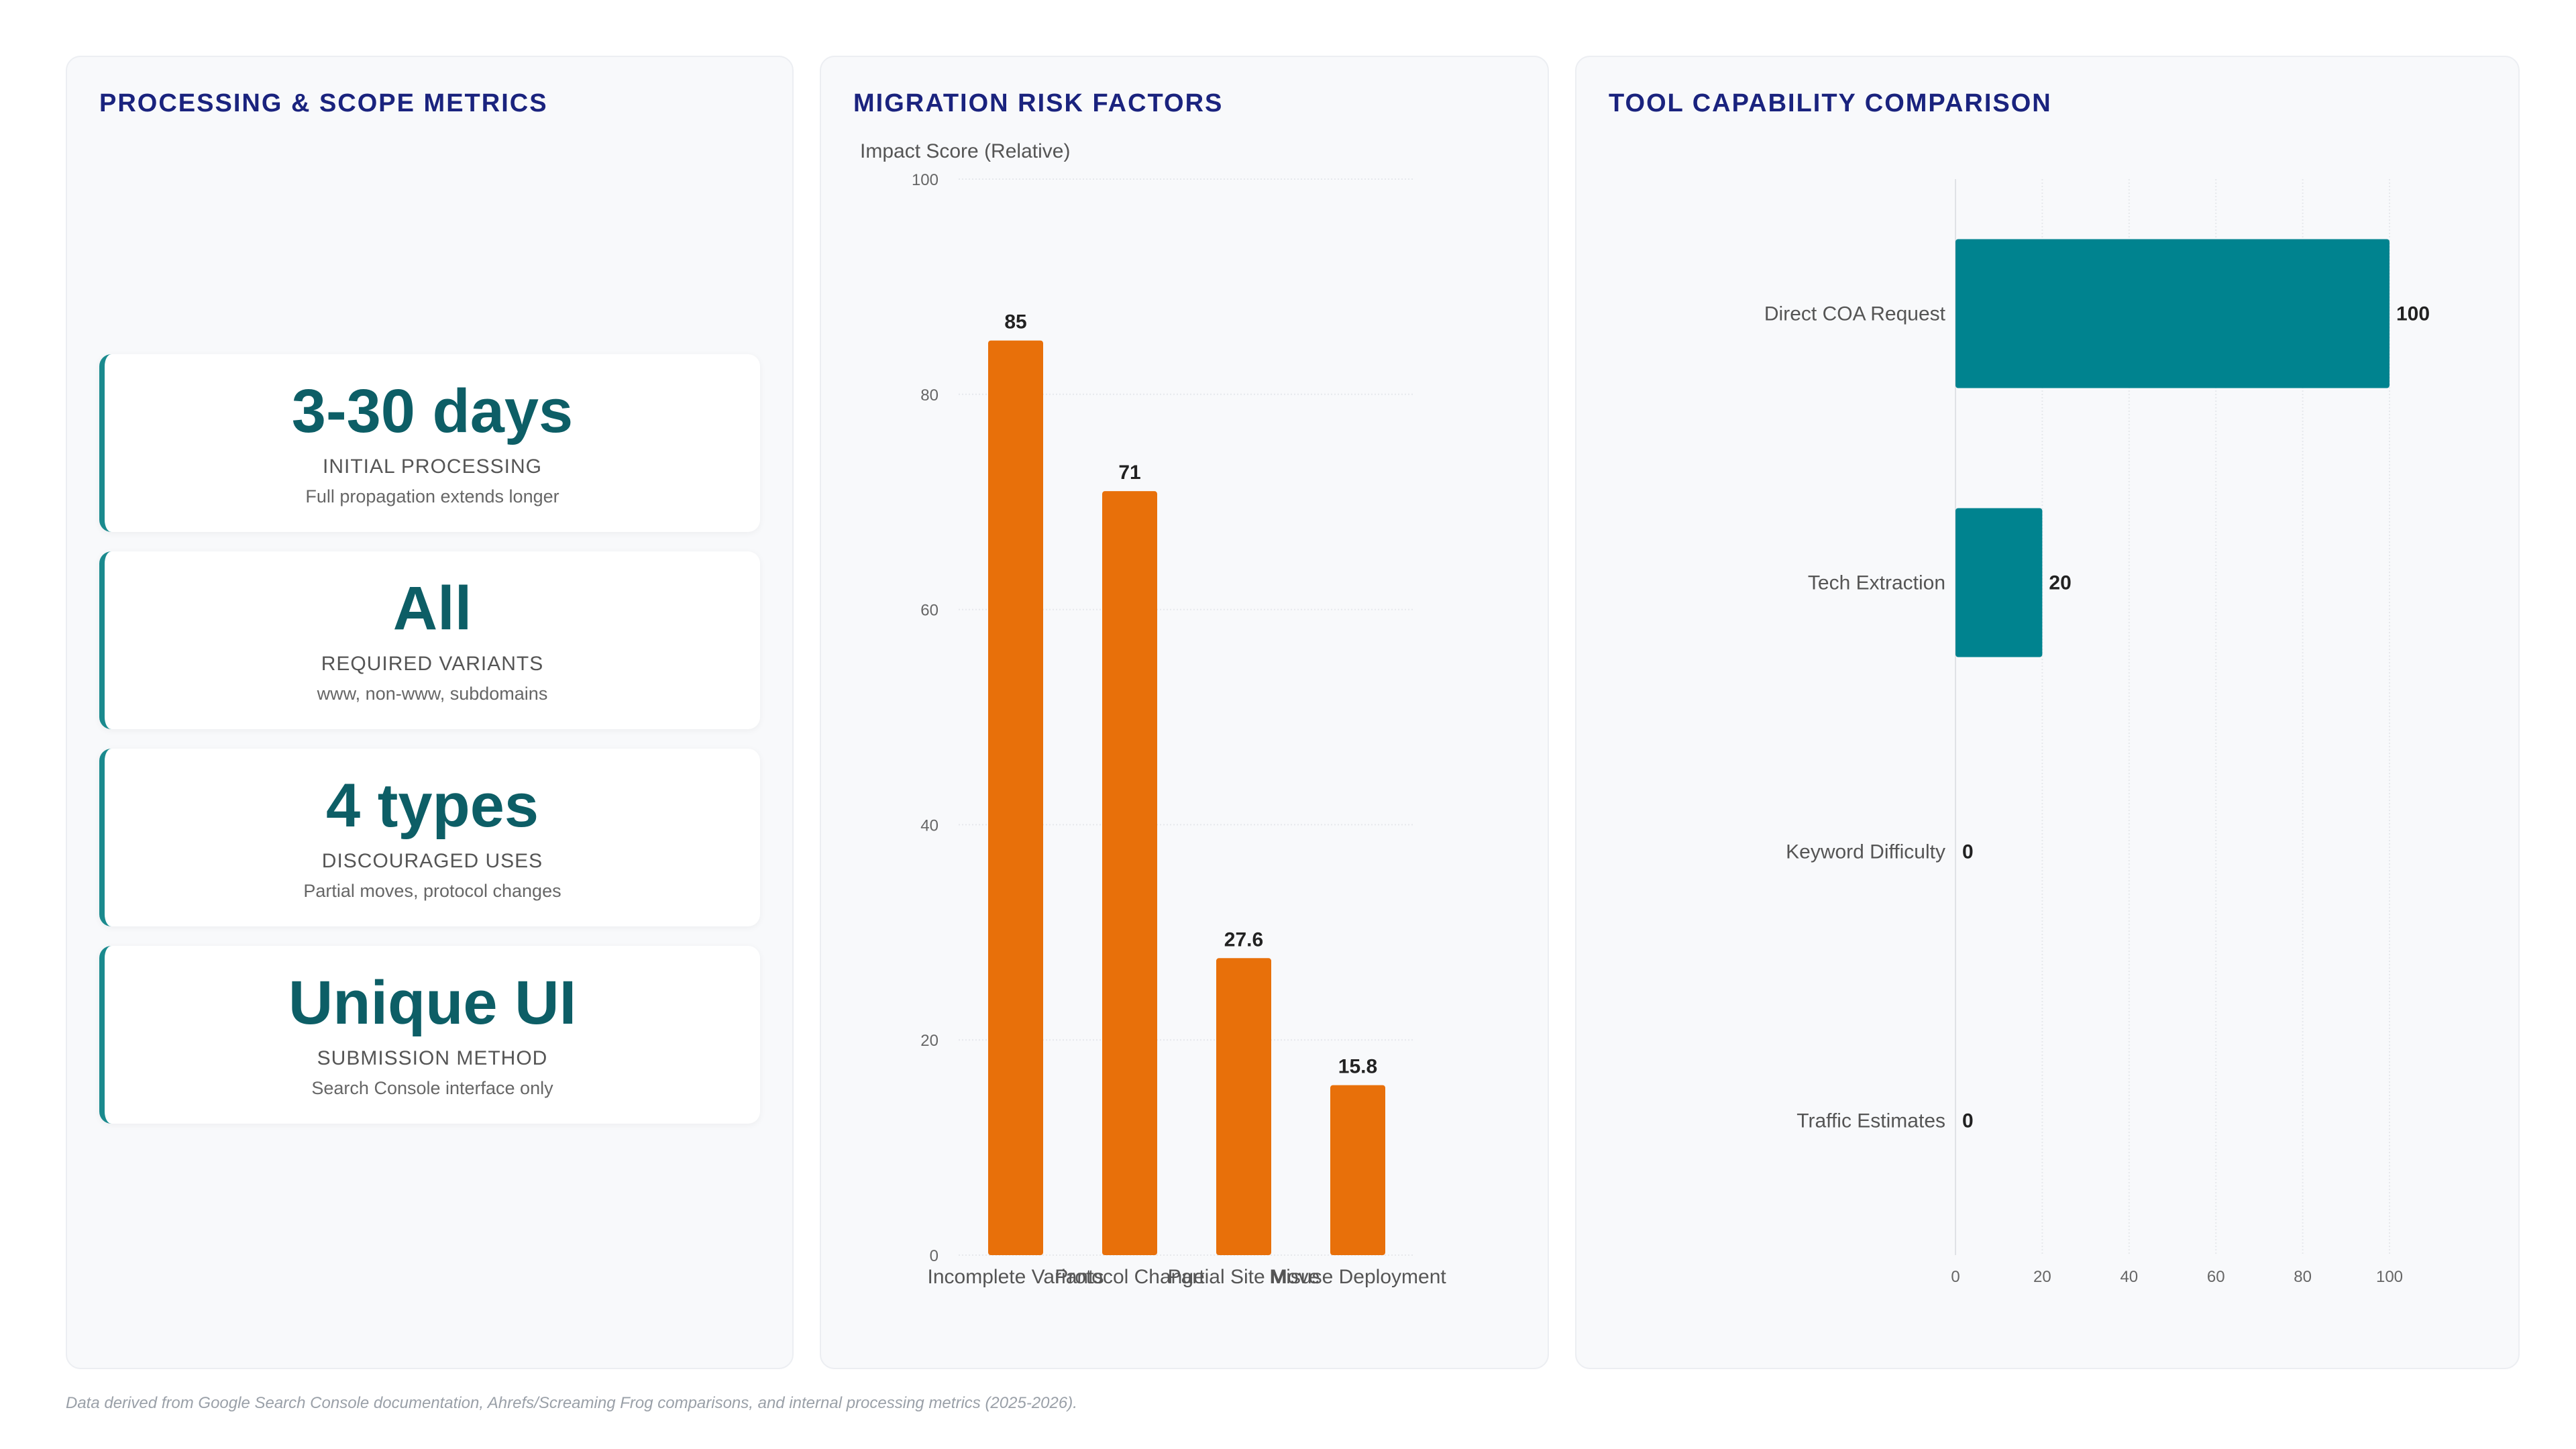 Image resolution: width=2576 pixels, height=1449 pixels. What do you see at coordinates (1243, 939) in the screenshot?
I see `bar-value-label: 27.6` at bounding box center [1243, 939].